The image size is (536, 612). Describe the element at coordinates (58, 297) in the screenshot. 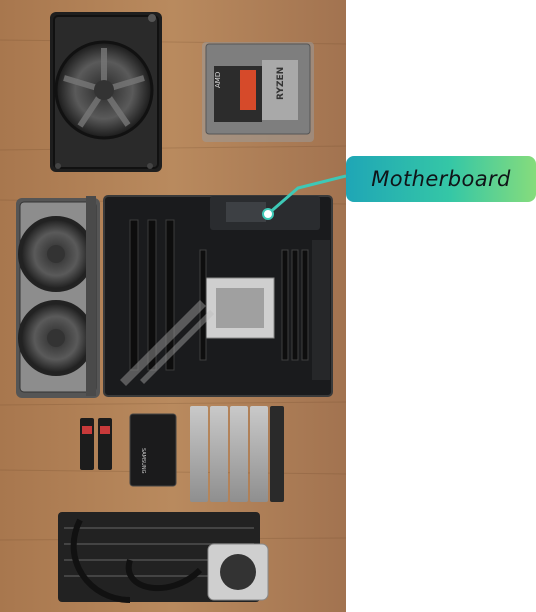

I see `graphics-card` at that location.